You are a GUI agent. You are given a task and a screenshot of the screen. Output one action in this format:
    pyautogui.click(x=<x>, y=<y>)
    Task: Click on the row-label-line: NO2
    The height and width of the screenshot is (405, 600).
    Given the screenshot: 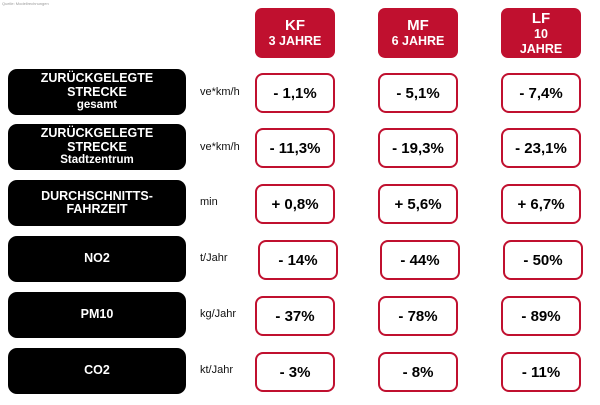 What is the action you would take?
    pyautogui.click(x=97, y=258)
    